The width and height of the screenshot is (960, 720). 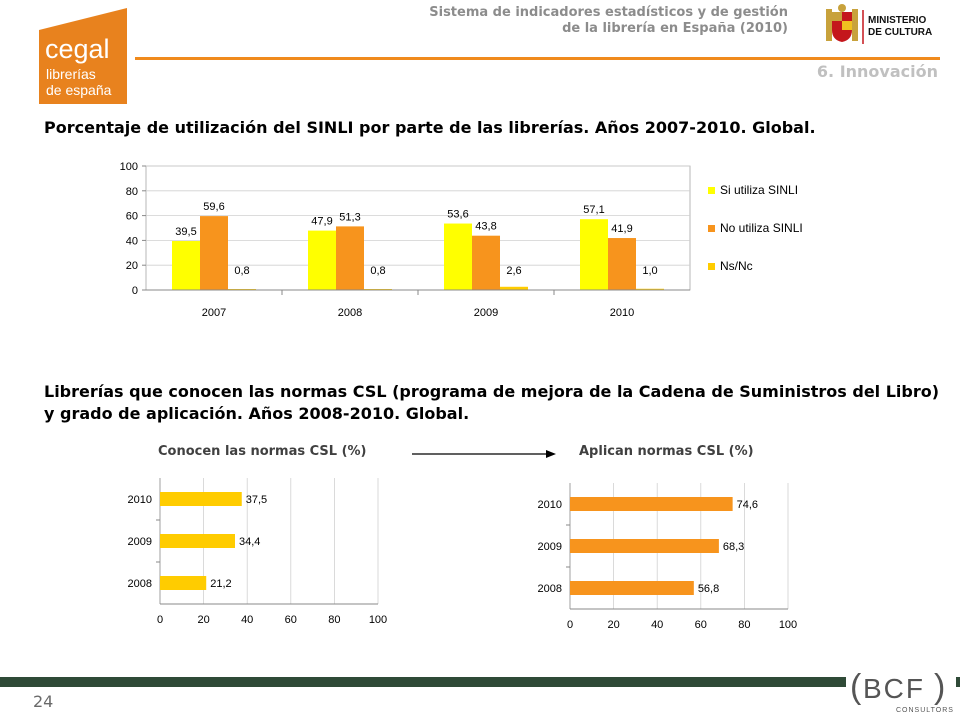 I want to click on chart1-data-label: 1,0, so click(x=649, y=271).